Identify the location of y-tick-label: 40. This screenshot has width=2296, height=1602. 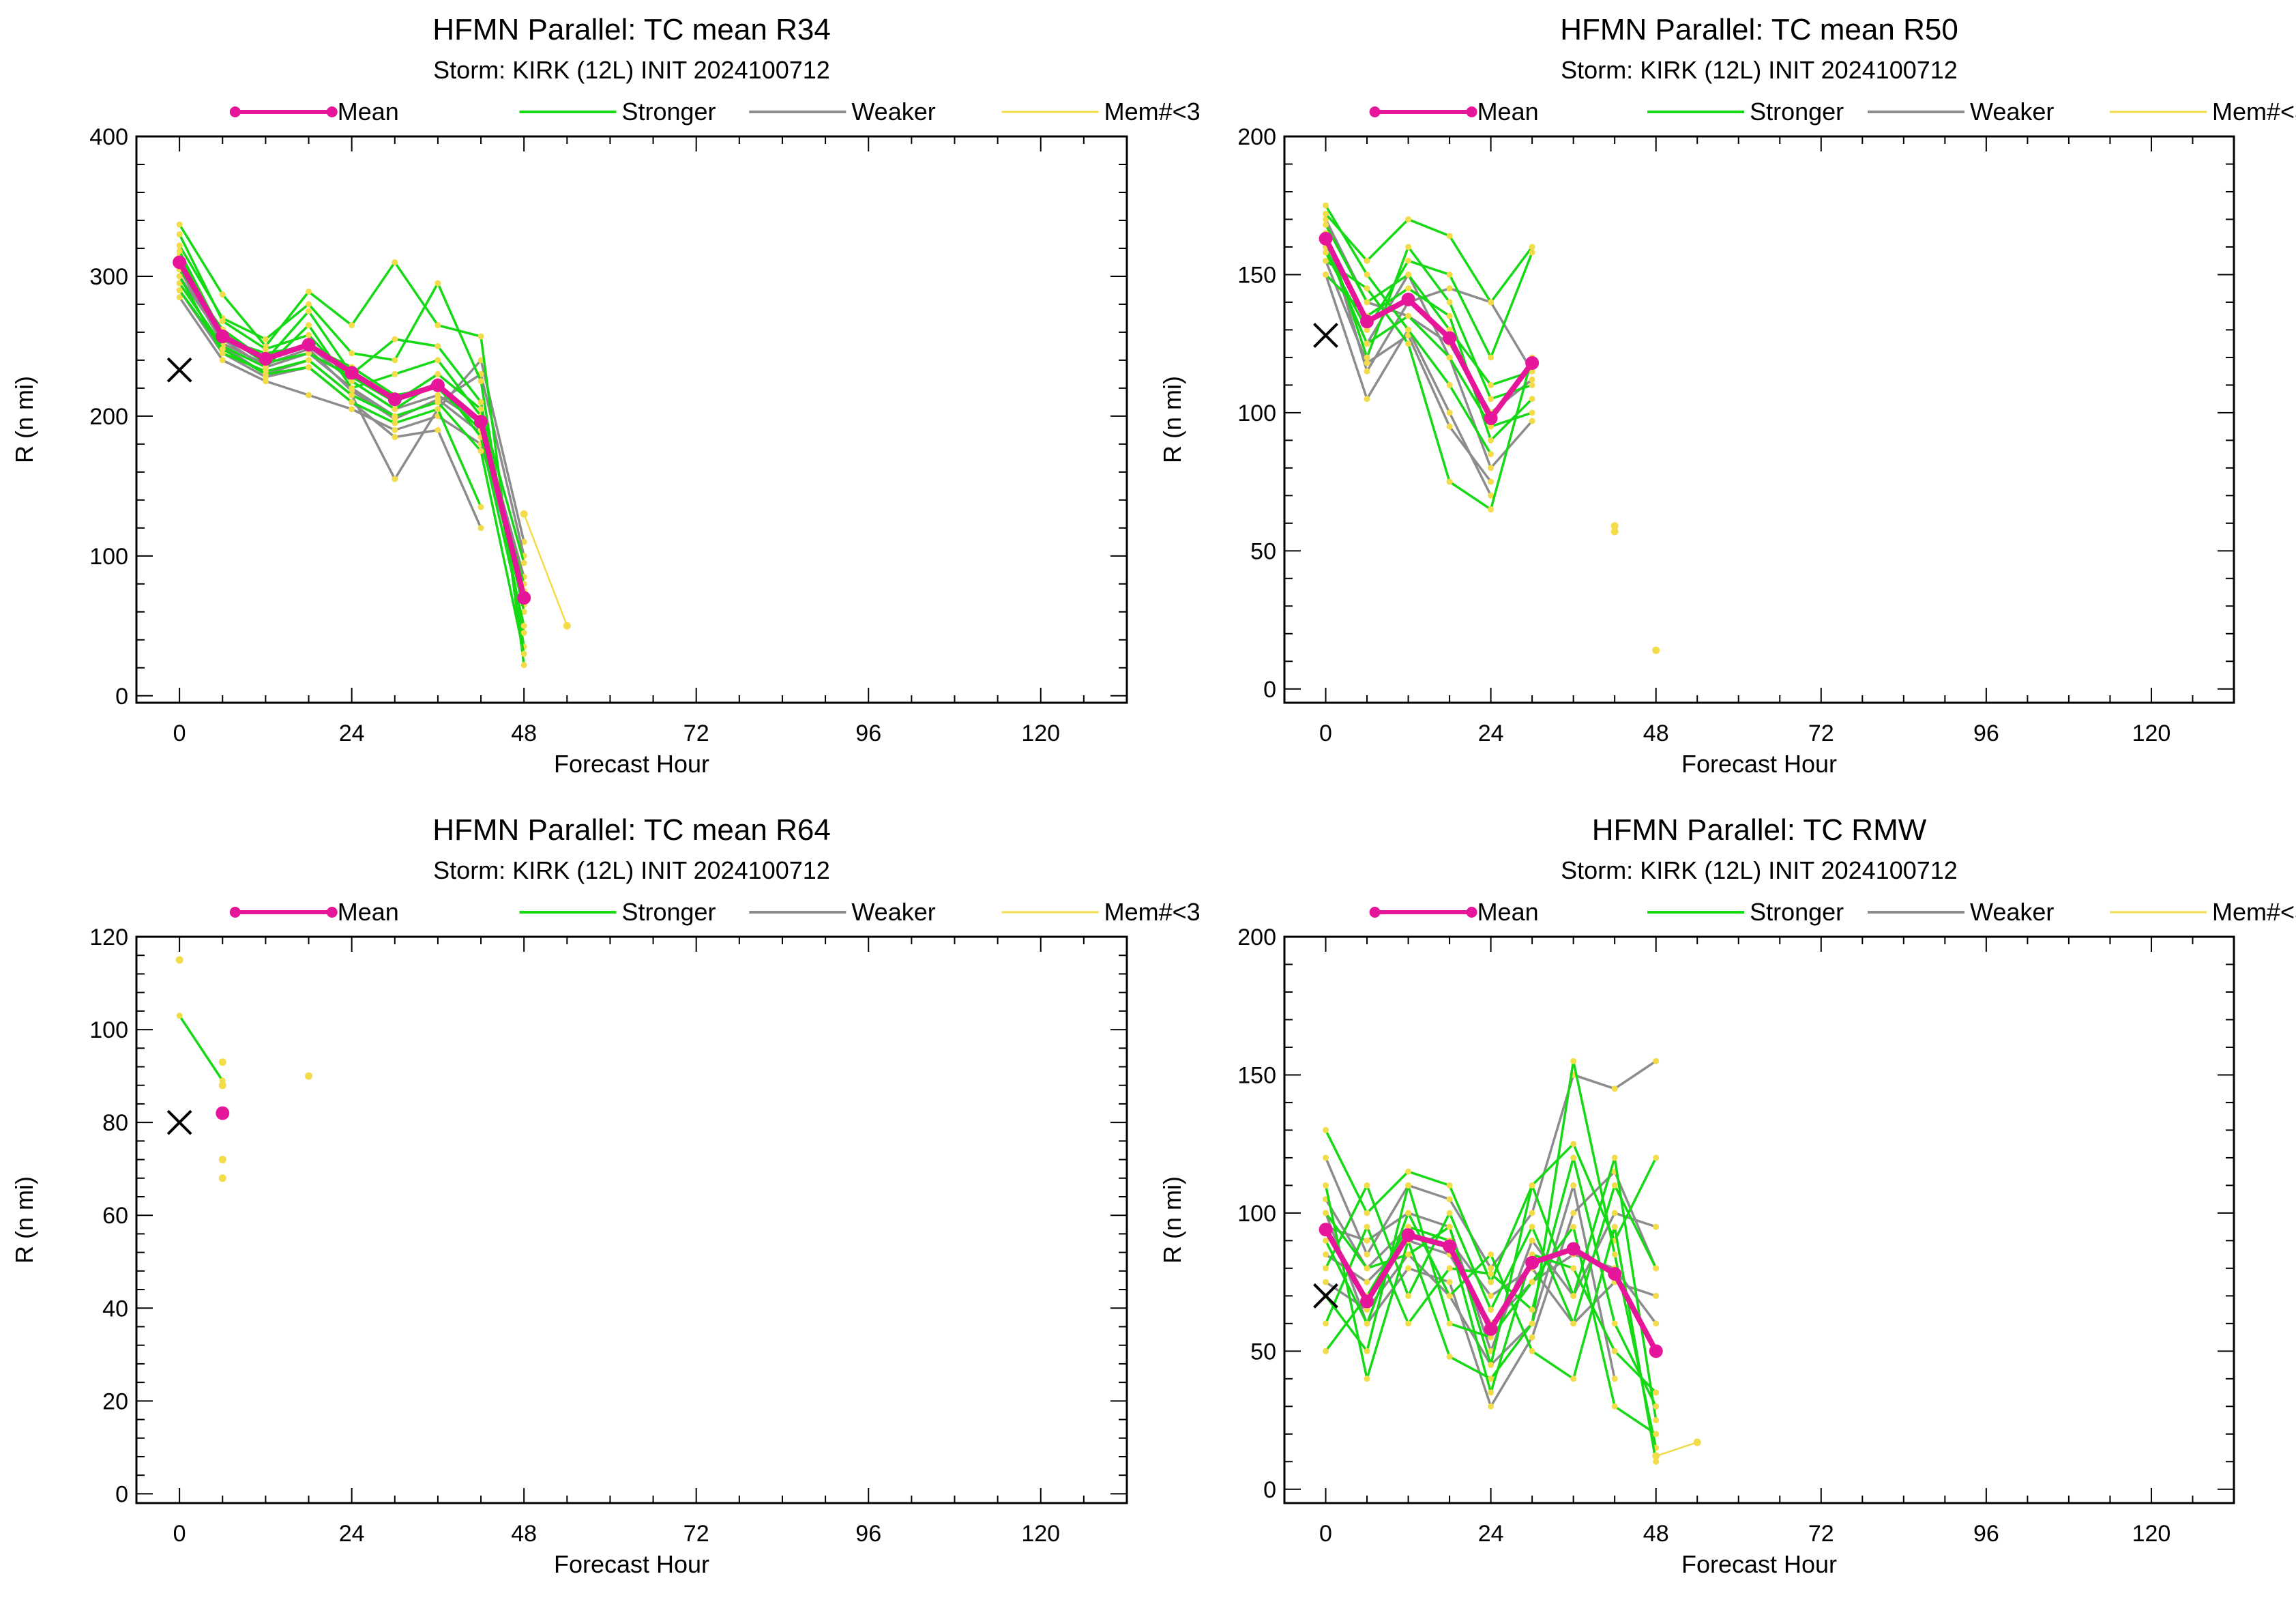
(115, 1309).